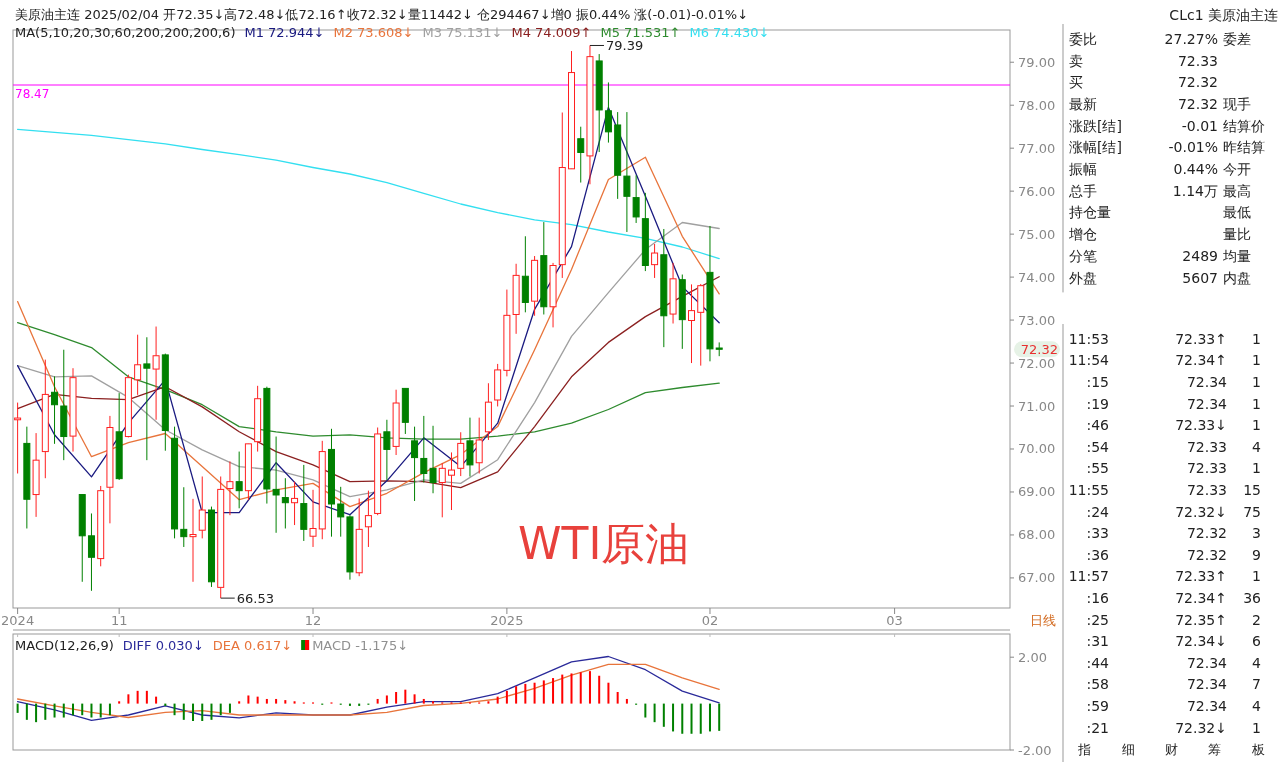  Describe the element at coordinates (1173, 684) in the screenshot. I see `text: :58 72.34 7` at that location.